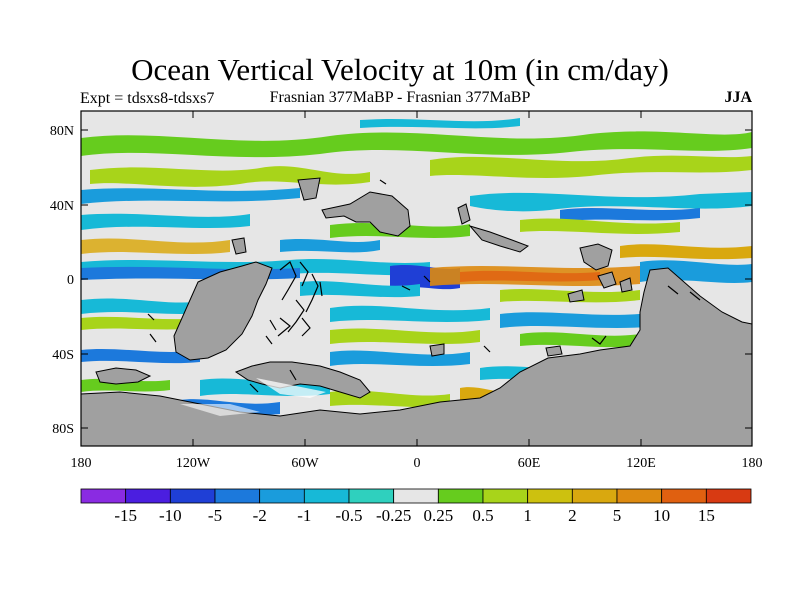 Image resolution: width=800 pixels, height=600 pixels. Describe the element at coordinates (63, 429) in the screenshot. I see `lat-tick-label: 80S` at that location.